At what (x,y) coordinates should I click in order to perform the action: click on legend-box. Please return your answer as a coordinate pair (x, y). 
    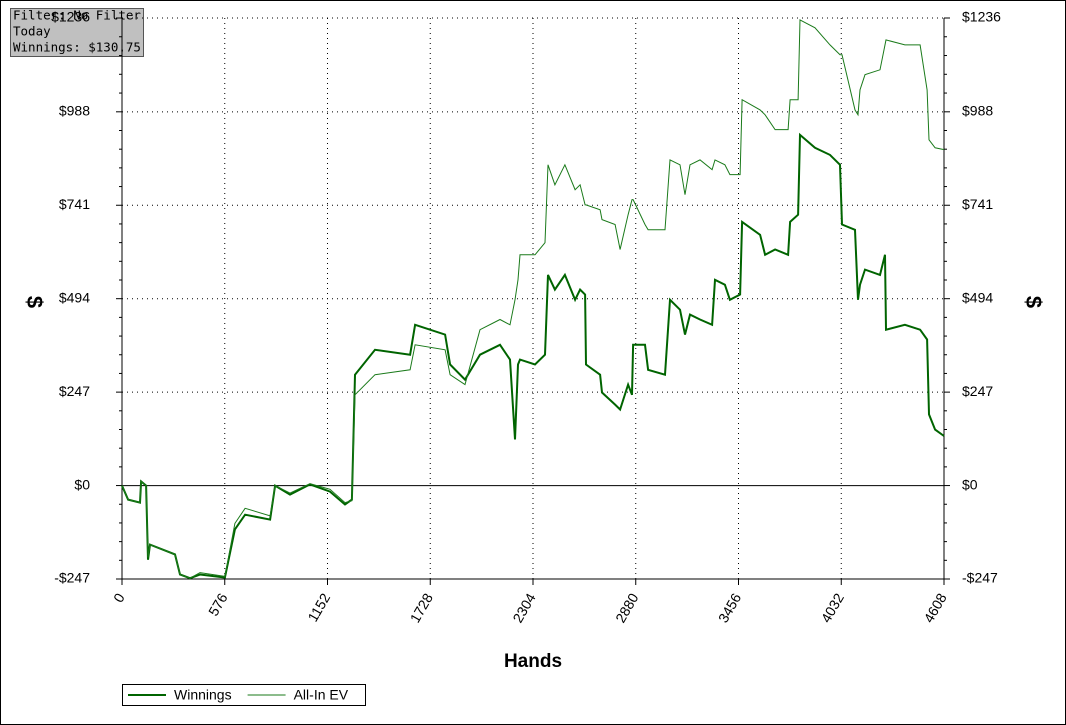
    Looking at the image, I should click on (244, 695).